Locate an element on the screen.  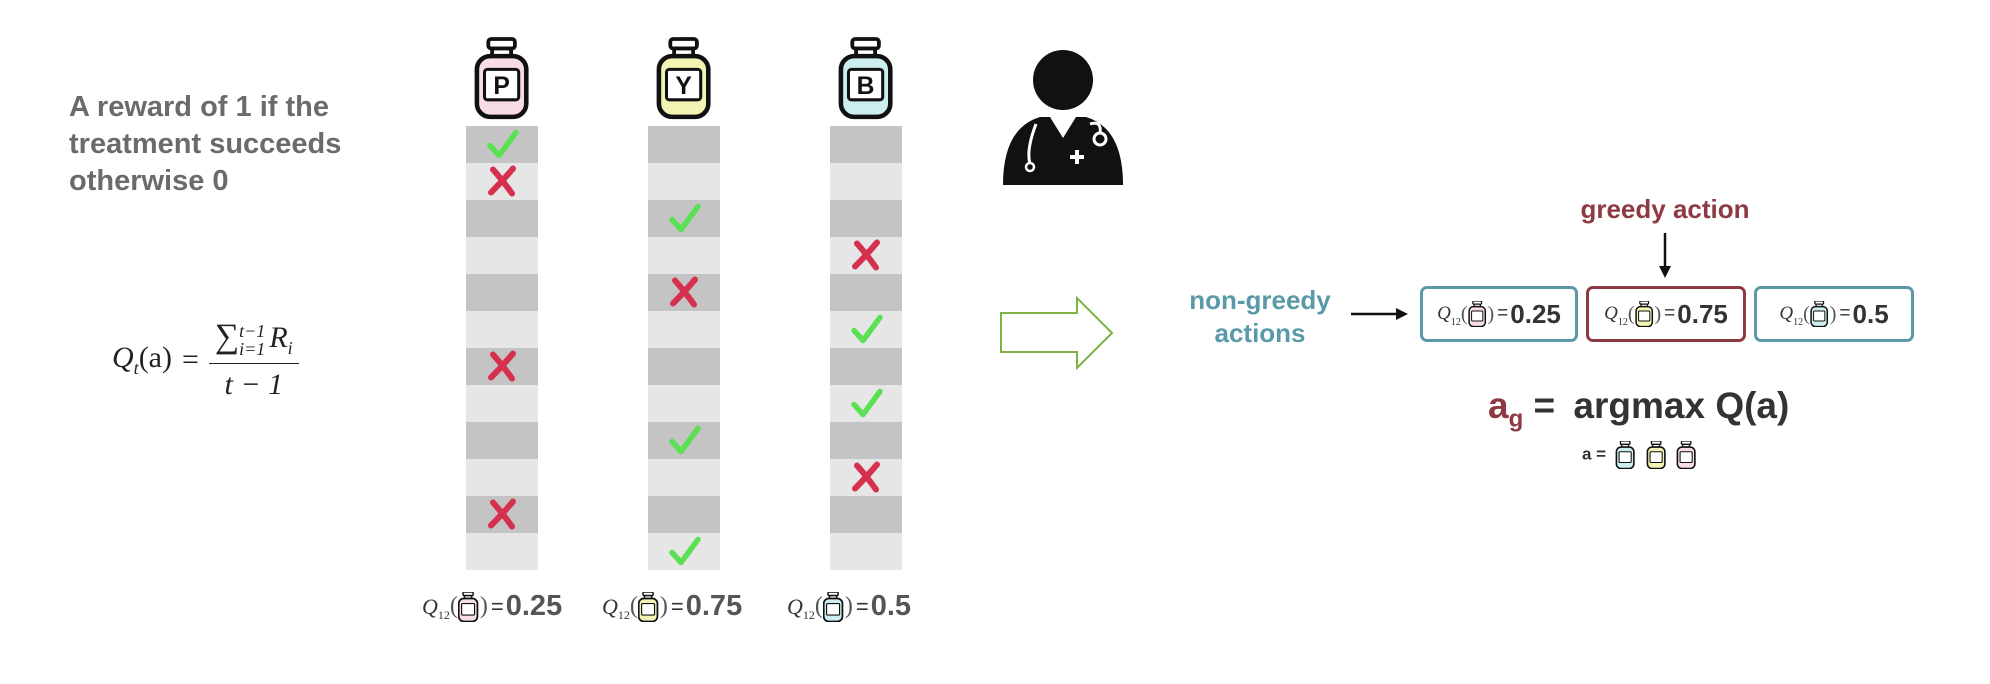
formula-denominator: t − 1 is located at coordinates (254, 384).